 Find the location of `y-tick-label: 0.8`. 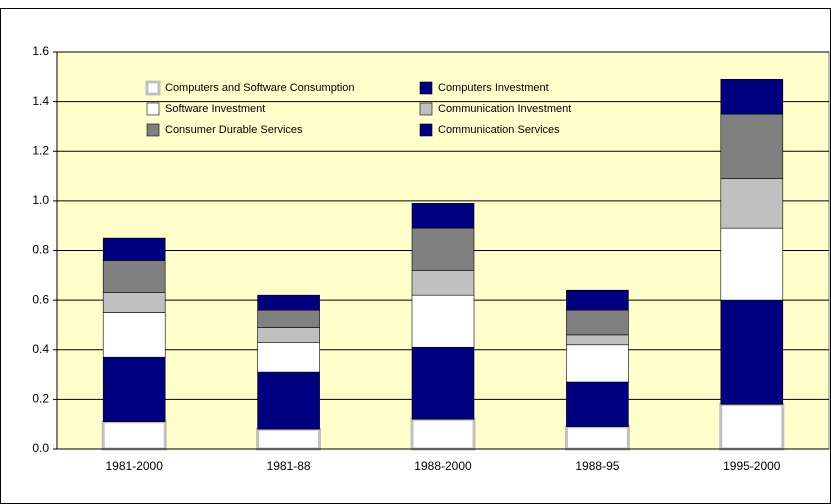

y-tick-label: 0.8 is located at coordinates (40, 250).